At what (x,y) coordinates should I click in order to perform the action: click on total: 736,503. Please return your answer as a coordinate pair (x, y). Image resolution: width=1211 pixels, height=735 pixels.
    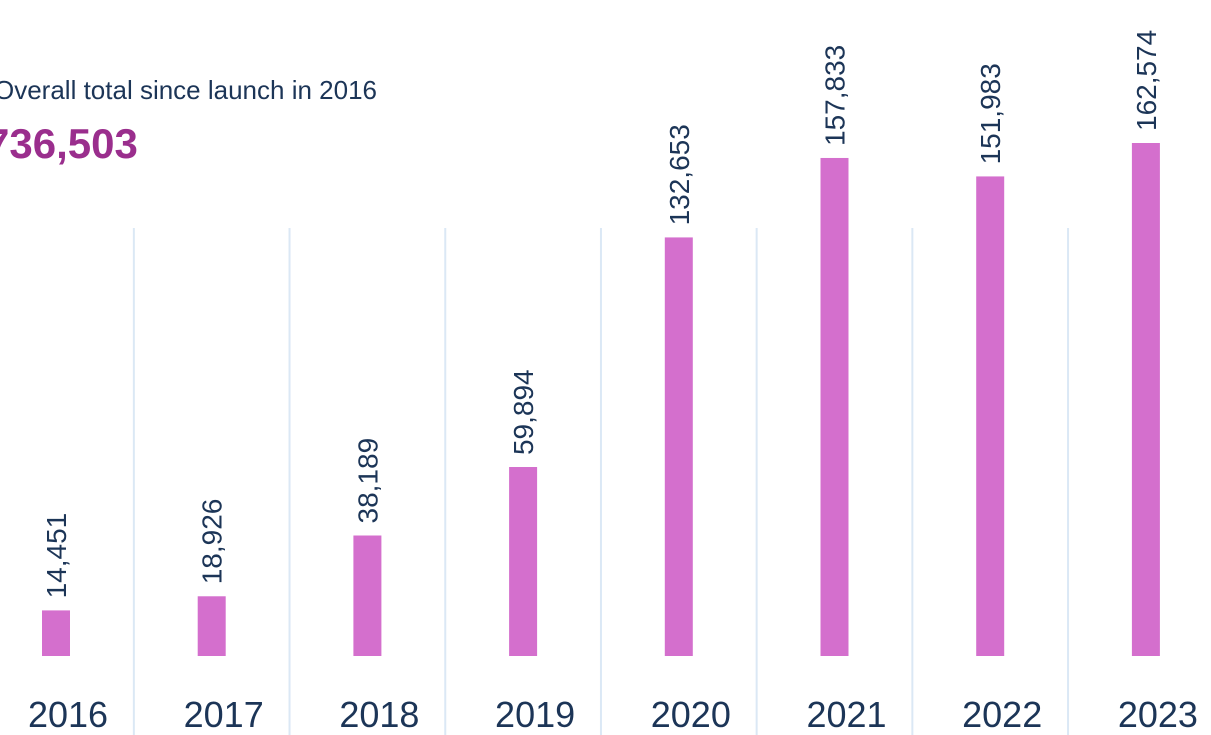
    Looking at the image, I should click on (69, 143).